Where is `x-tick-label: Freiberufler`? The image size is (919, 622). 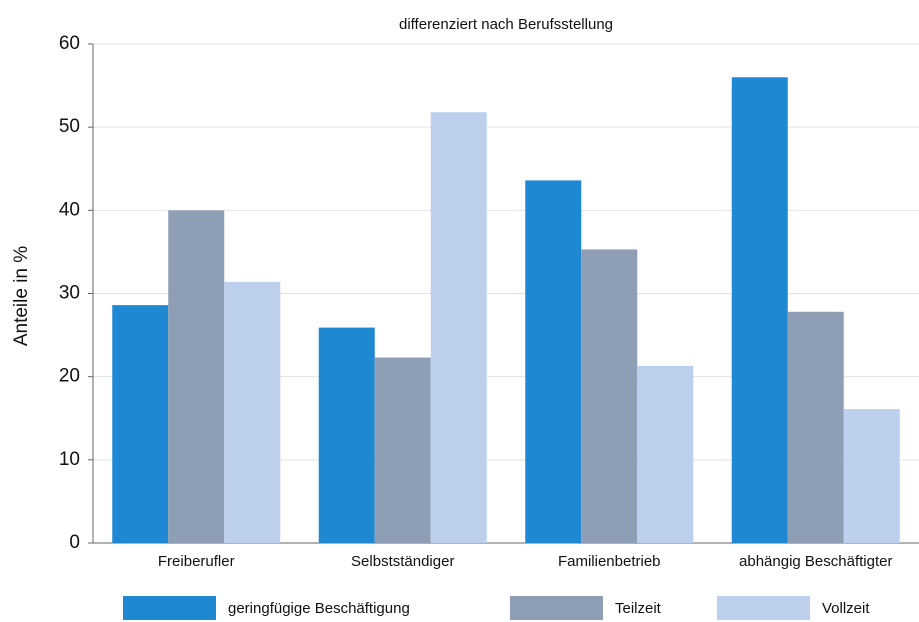
x-tick-label: Freiberufler is located at coordinates (196, 561).